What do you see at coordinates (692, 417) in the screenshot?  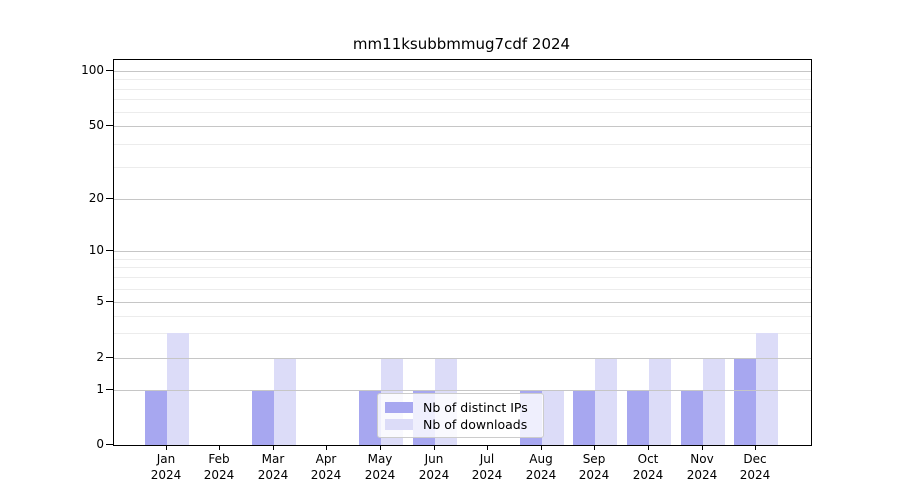 I see `bar-distinct-ips-nov` at bounding box center [692, 417].